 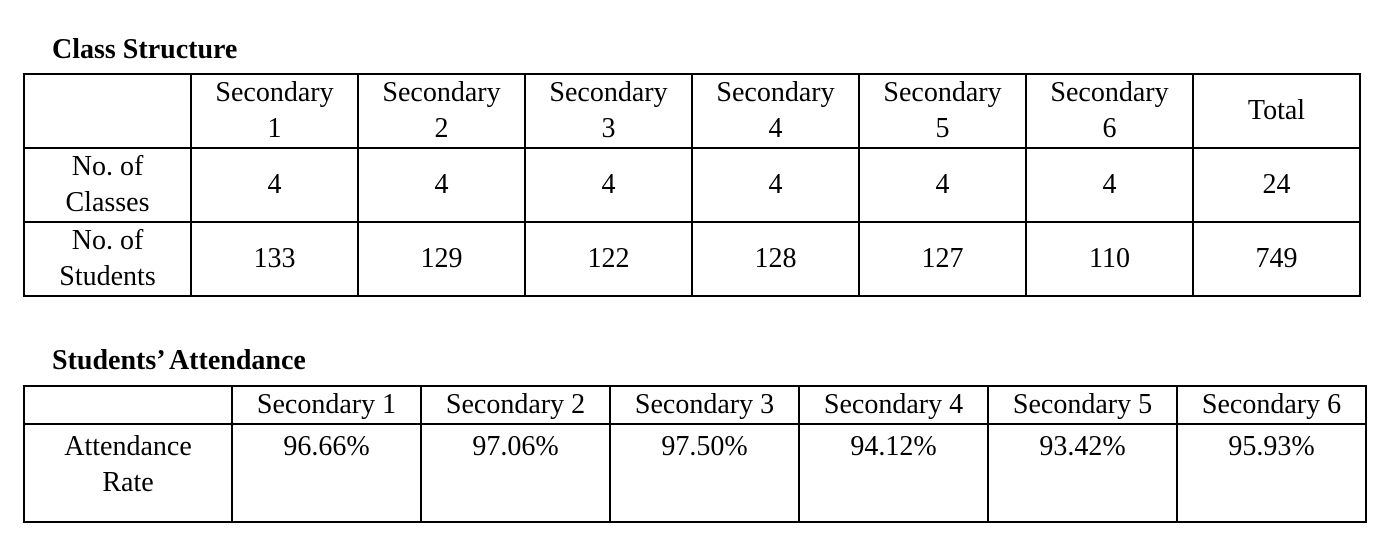 I want to click on row-label: No. of Classes, so click(x=107, y=185).